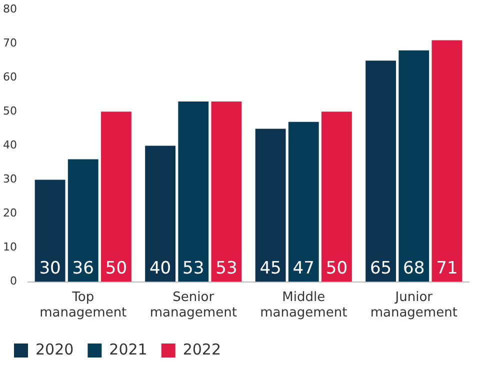 The height and width of the screenshot is (368, 477). What do you see at coordinates (83, 268) in the screenshot?
I see `data-label: 36` at bounding box center [83, 268].